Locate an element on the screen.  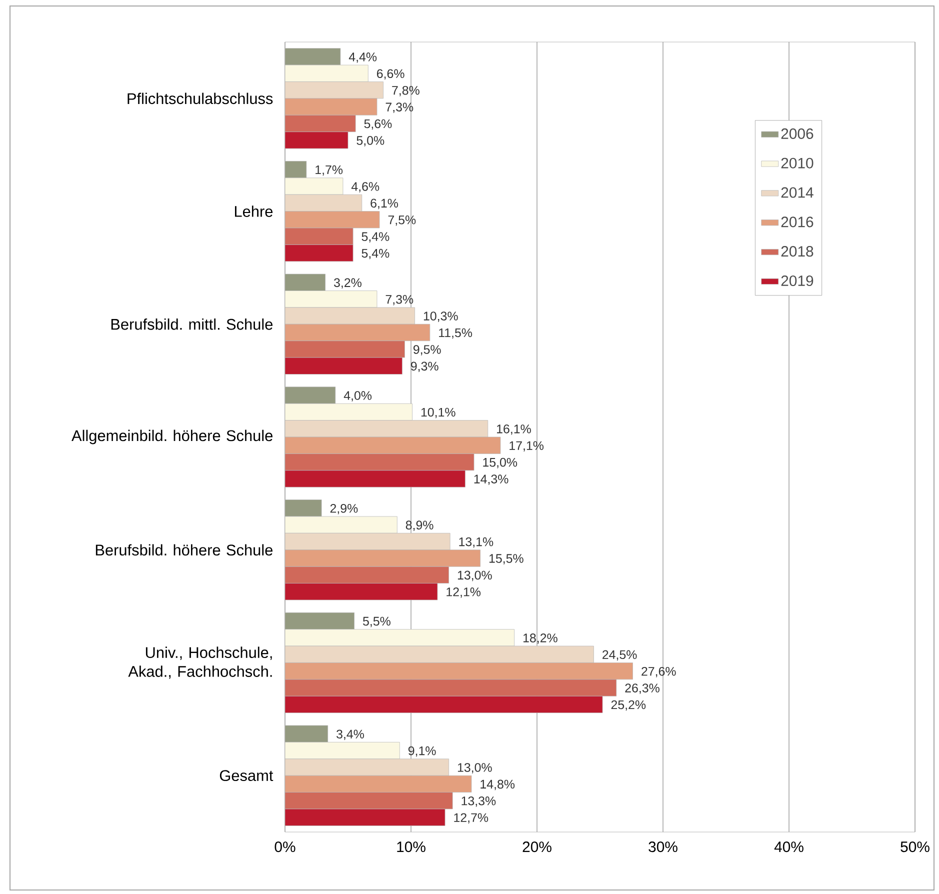
data-label: 3,4% is located at coordinates (350, 735).